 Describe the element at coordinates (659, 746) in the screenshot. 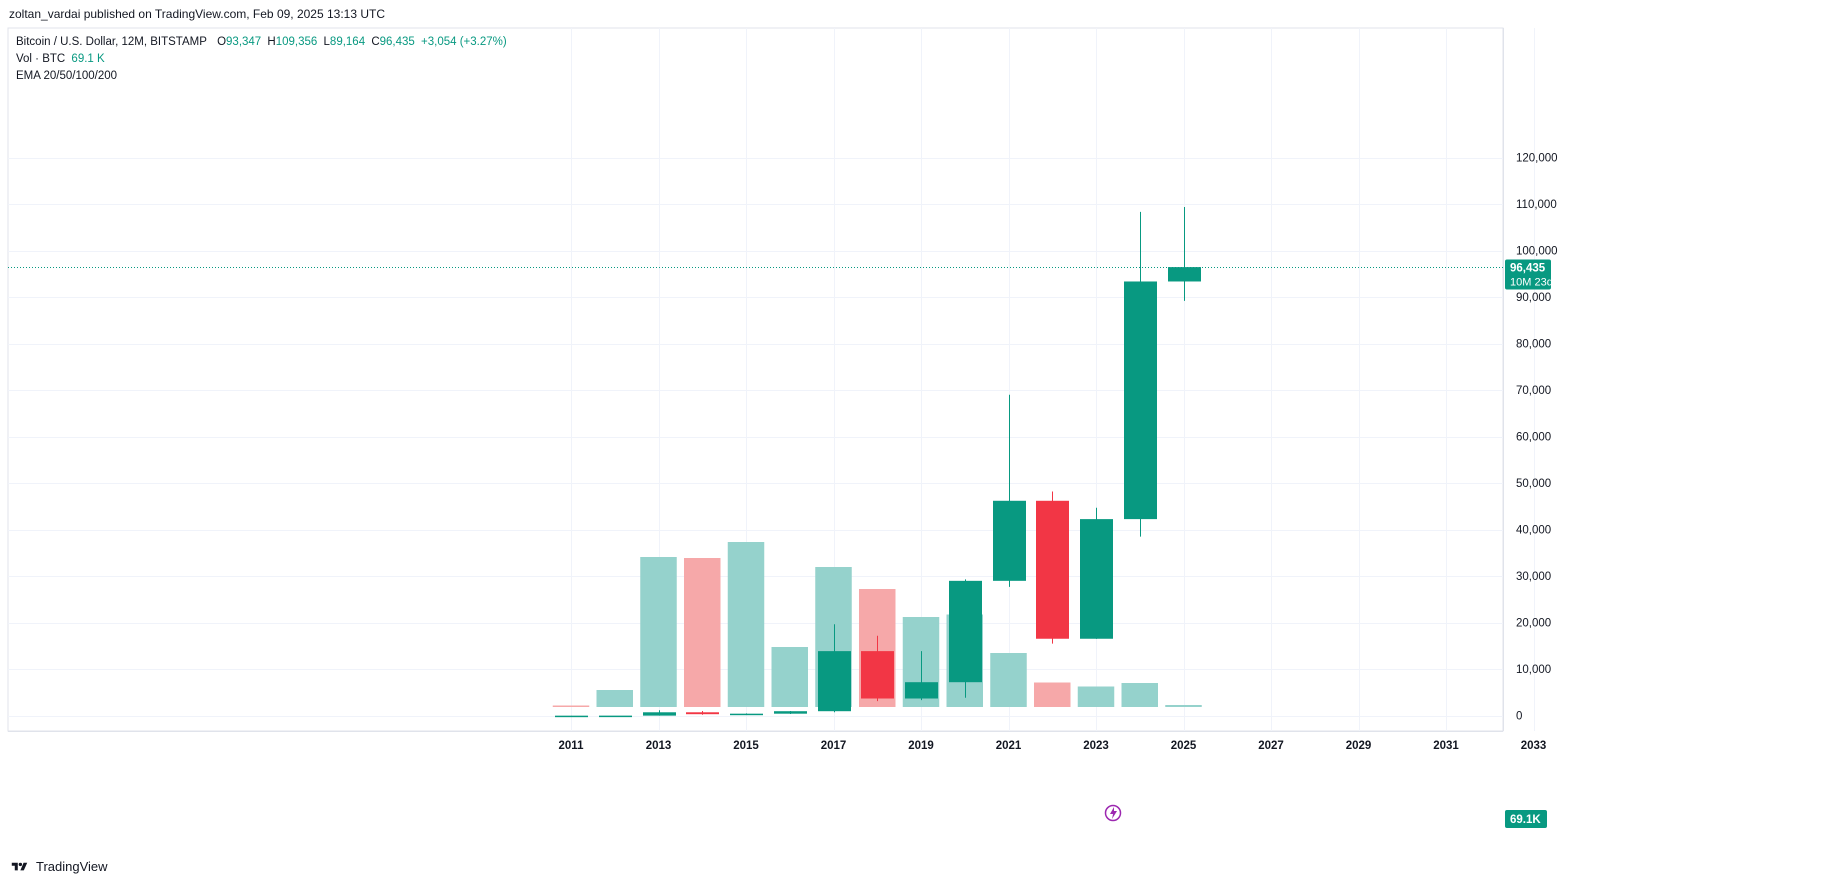

I see `x-tick-label: 2013` at that location.